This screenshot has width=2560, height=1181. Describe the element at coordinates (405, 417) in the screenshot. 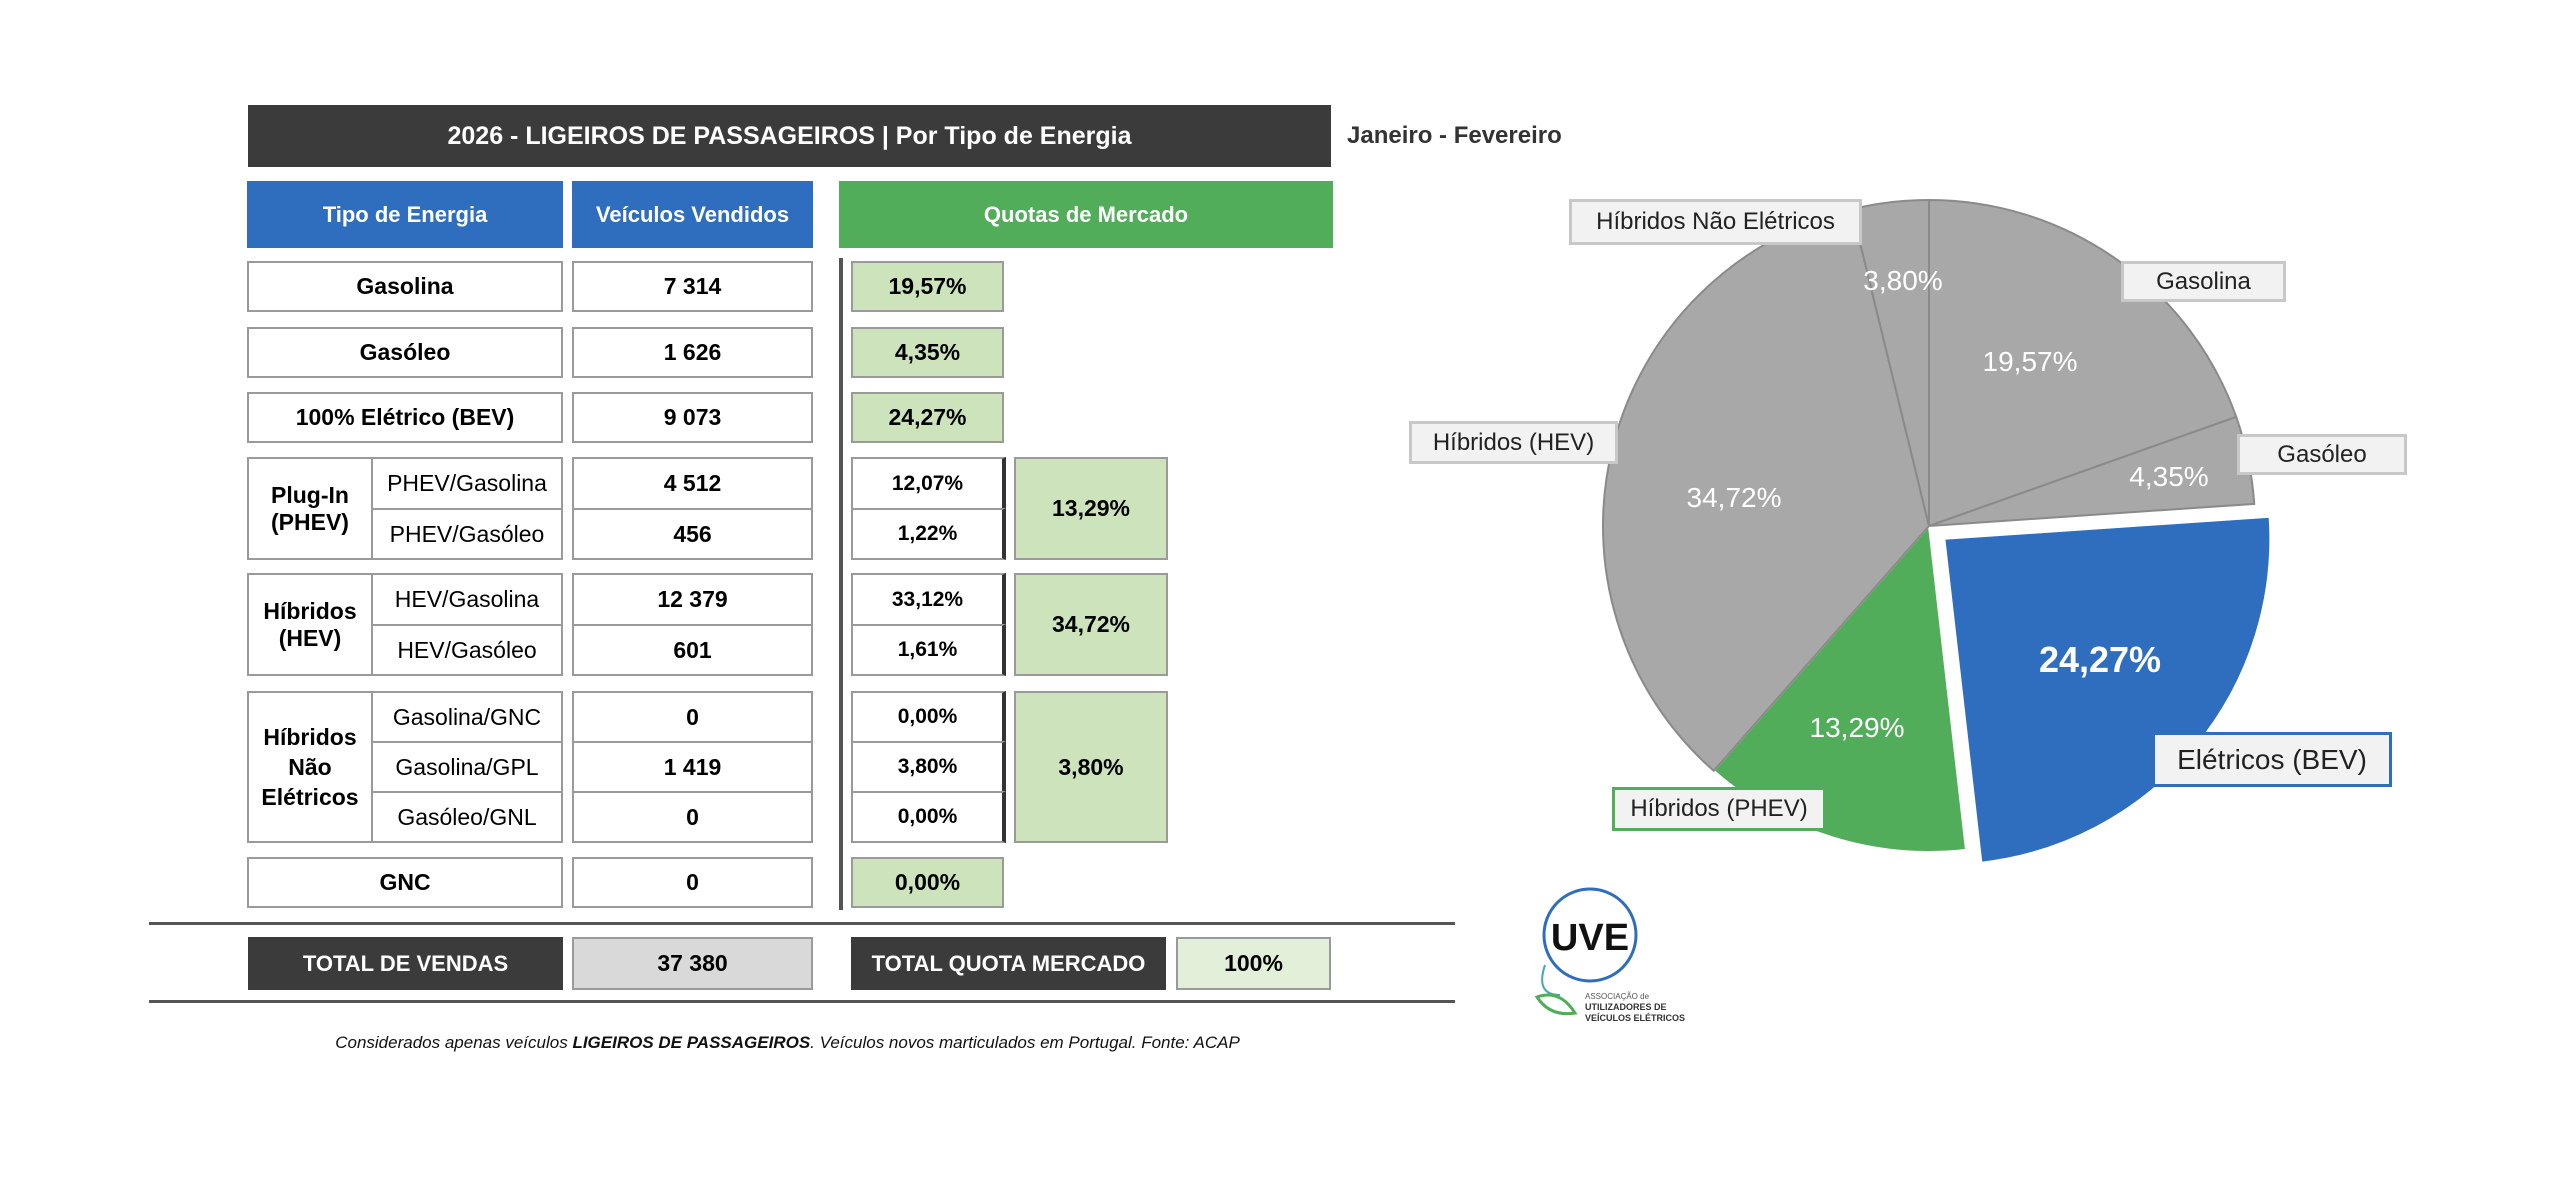

I see `row-bev-label: 100% Elétrico (BEV)` at that location.